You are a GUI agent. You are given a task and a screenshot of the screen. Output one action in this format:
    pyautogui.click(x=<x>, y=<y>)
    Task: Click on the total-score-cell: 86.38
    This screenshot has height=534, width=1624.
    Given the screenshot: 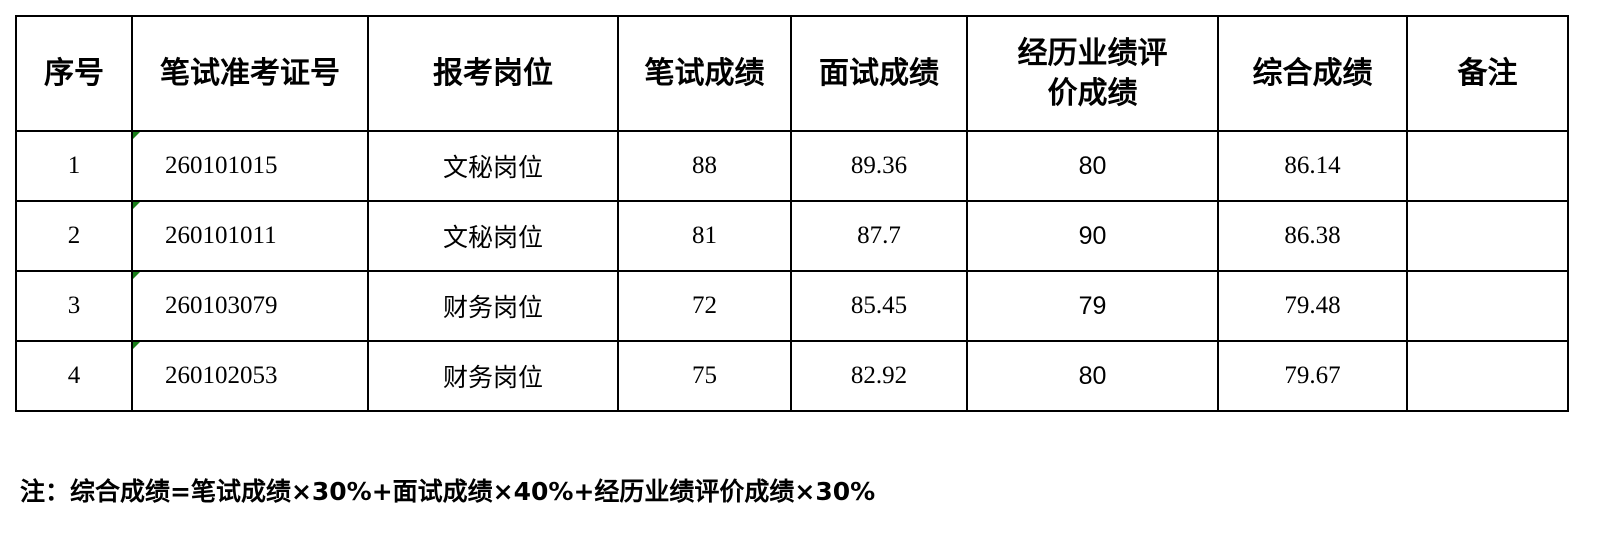 What is the action you would take?
    pyautogui.click(x=1312, y=236)
    